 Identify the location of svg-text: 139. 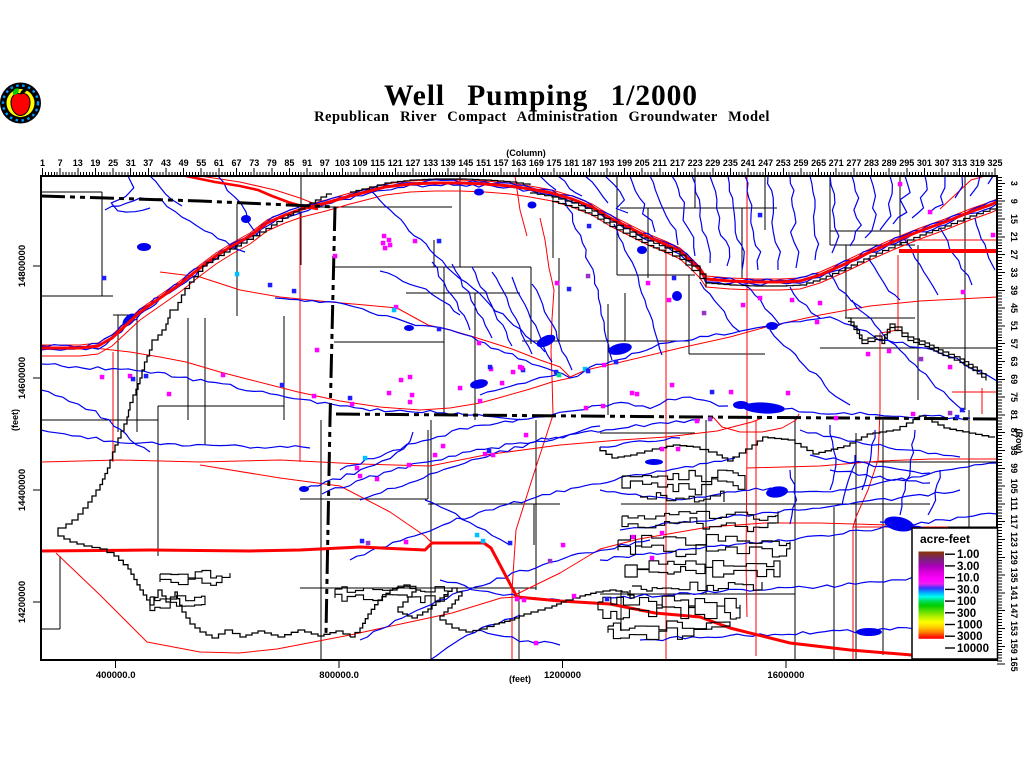
(448, 163).